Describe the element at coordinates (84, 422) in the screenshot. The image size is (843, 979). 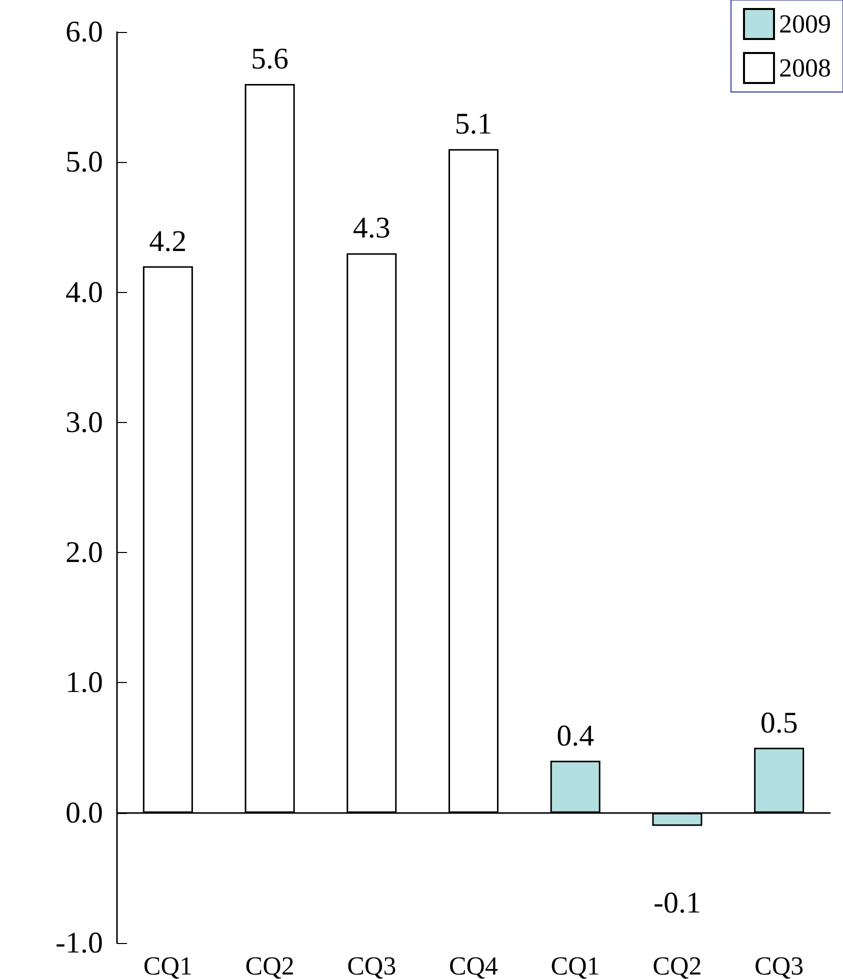
I see `y-tick-label: 3.0` at that location.